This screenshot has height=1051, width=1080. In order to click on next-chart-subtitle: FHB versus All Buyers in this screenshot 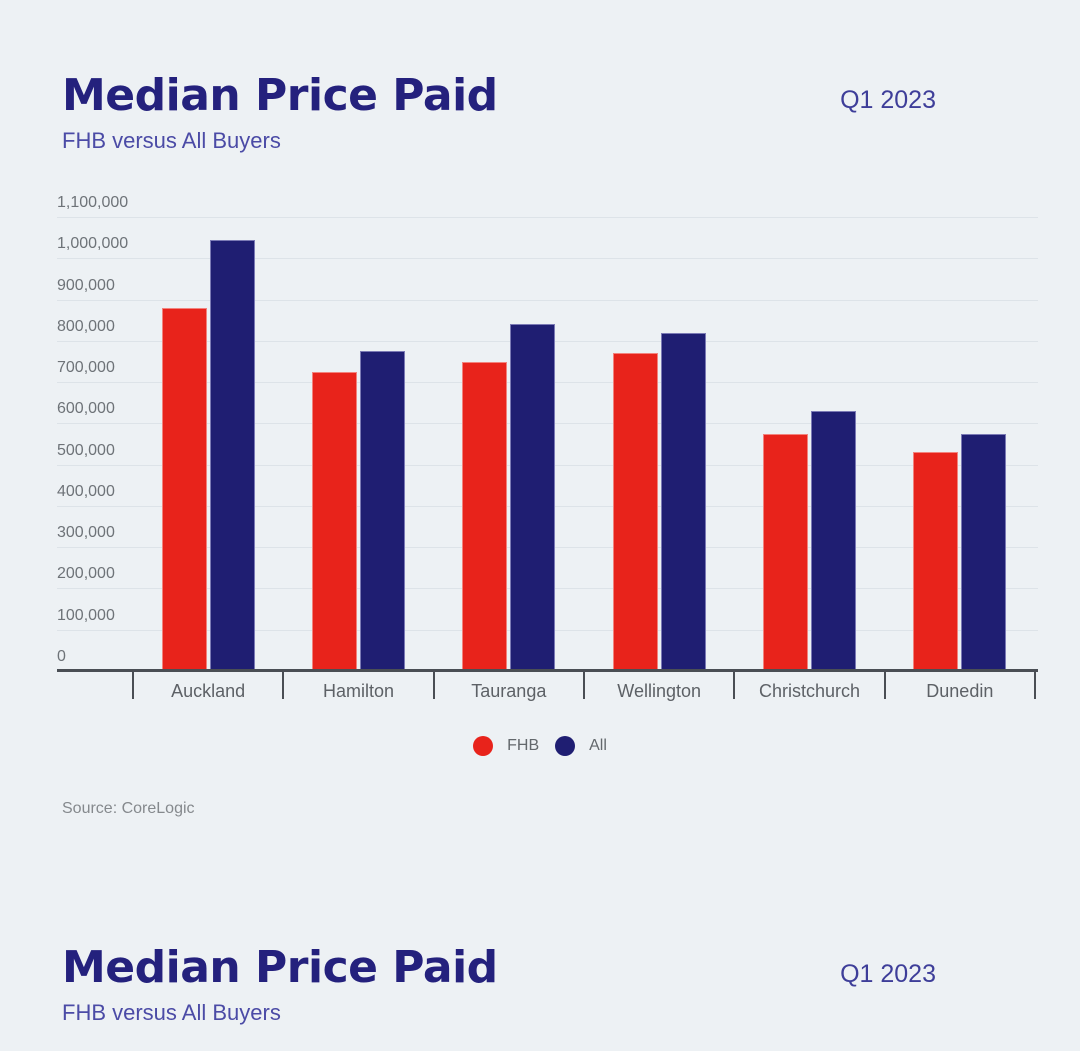, I will do `click(171, 1012)`.